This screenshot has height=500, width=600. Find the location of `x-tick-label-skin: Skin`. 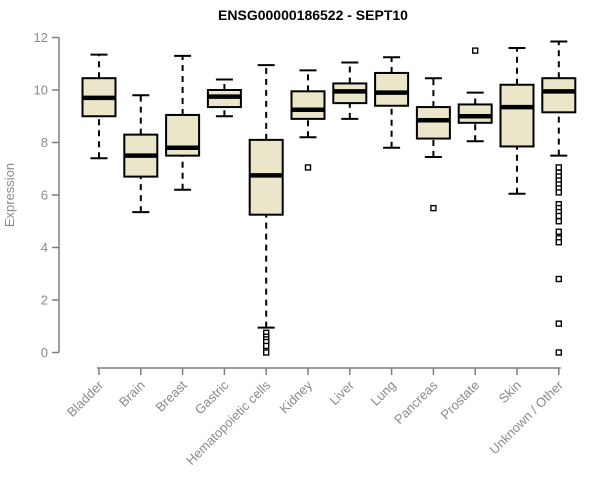

x-tick-label-skin: Skin is located at coordinates (510, 392).